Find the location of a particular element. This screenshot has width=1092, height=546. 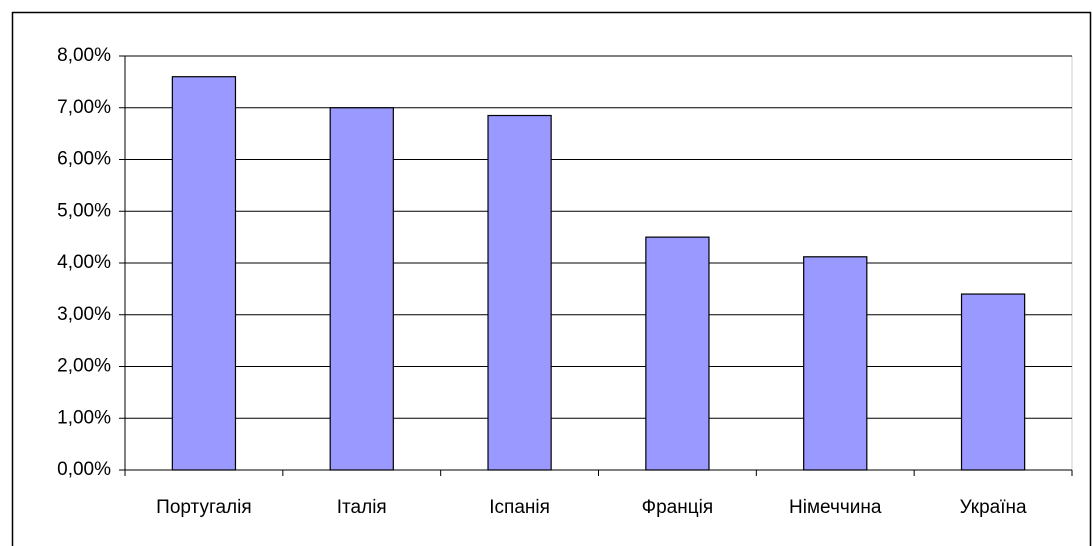

x-tick-label: Іспанія is located at coordinates (519, 507).